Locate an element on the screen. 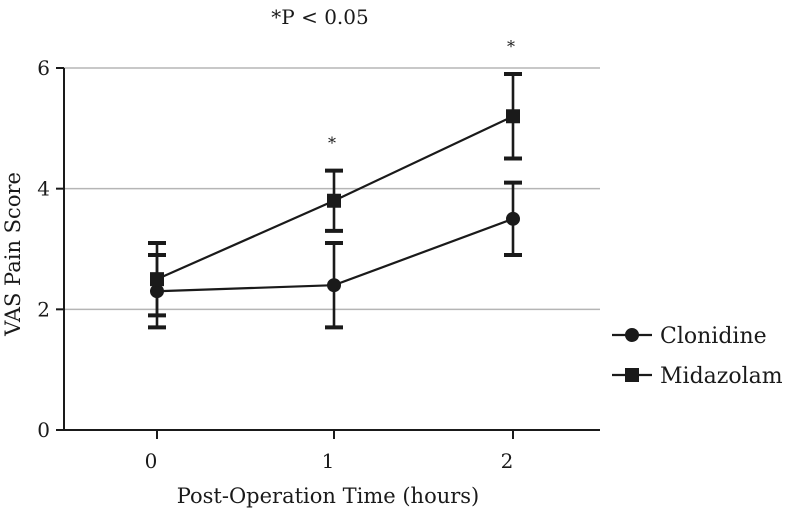  y-tick-label: 4 is located at coordinates (43, 189).